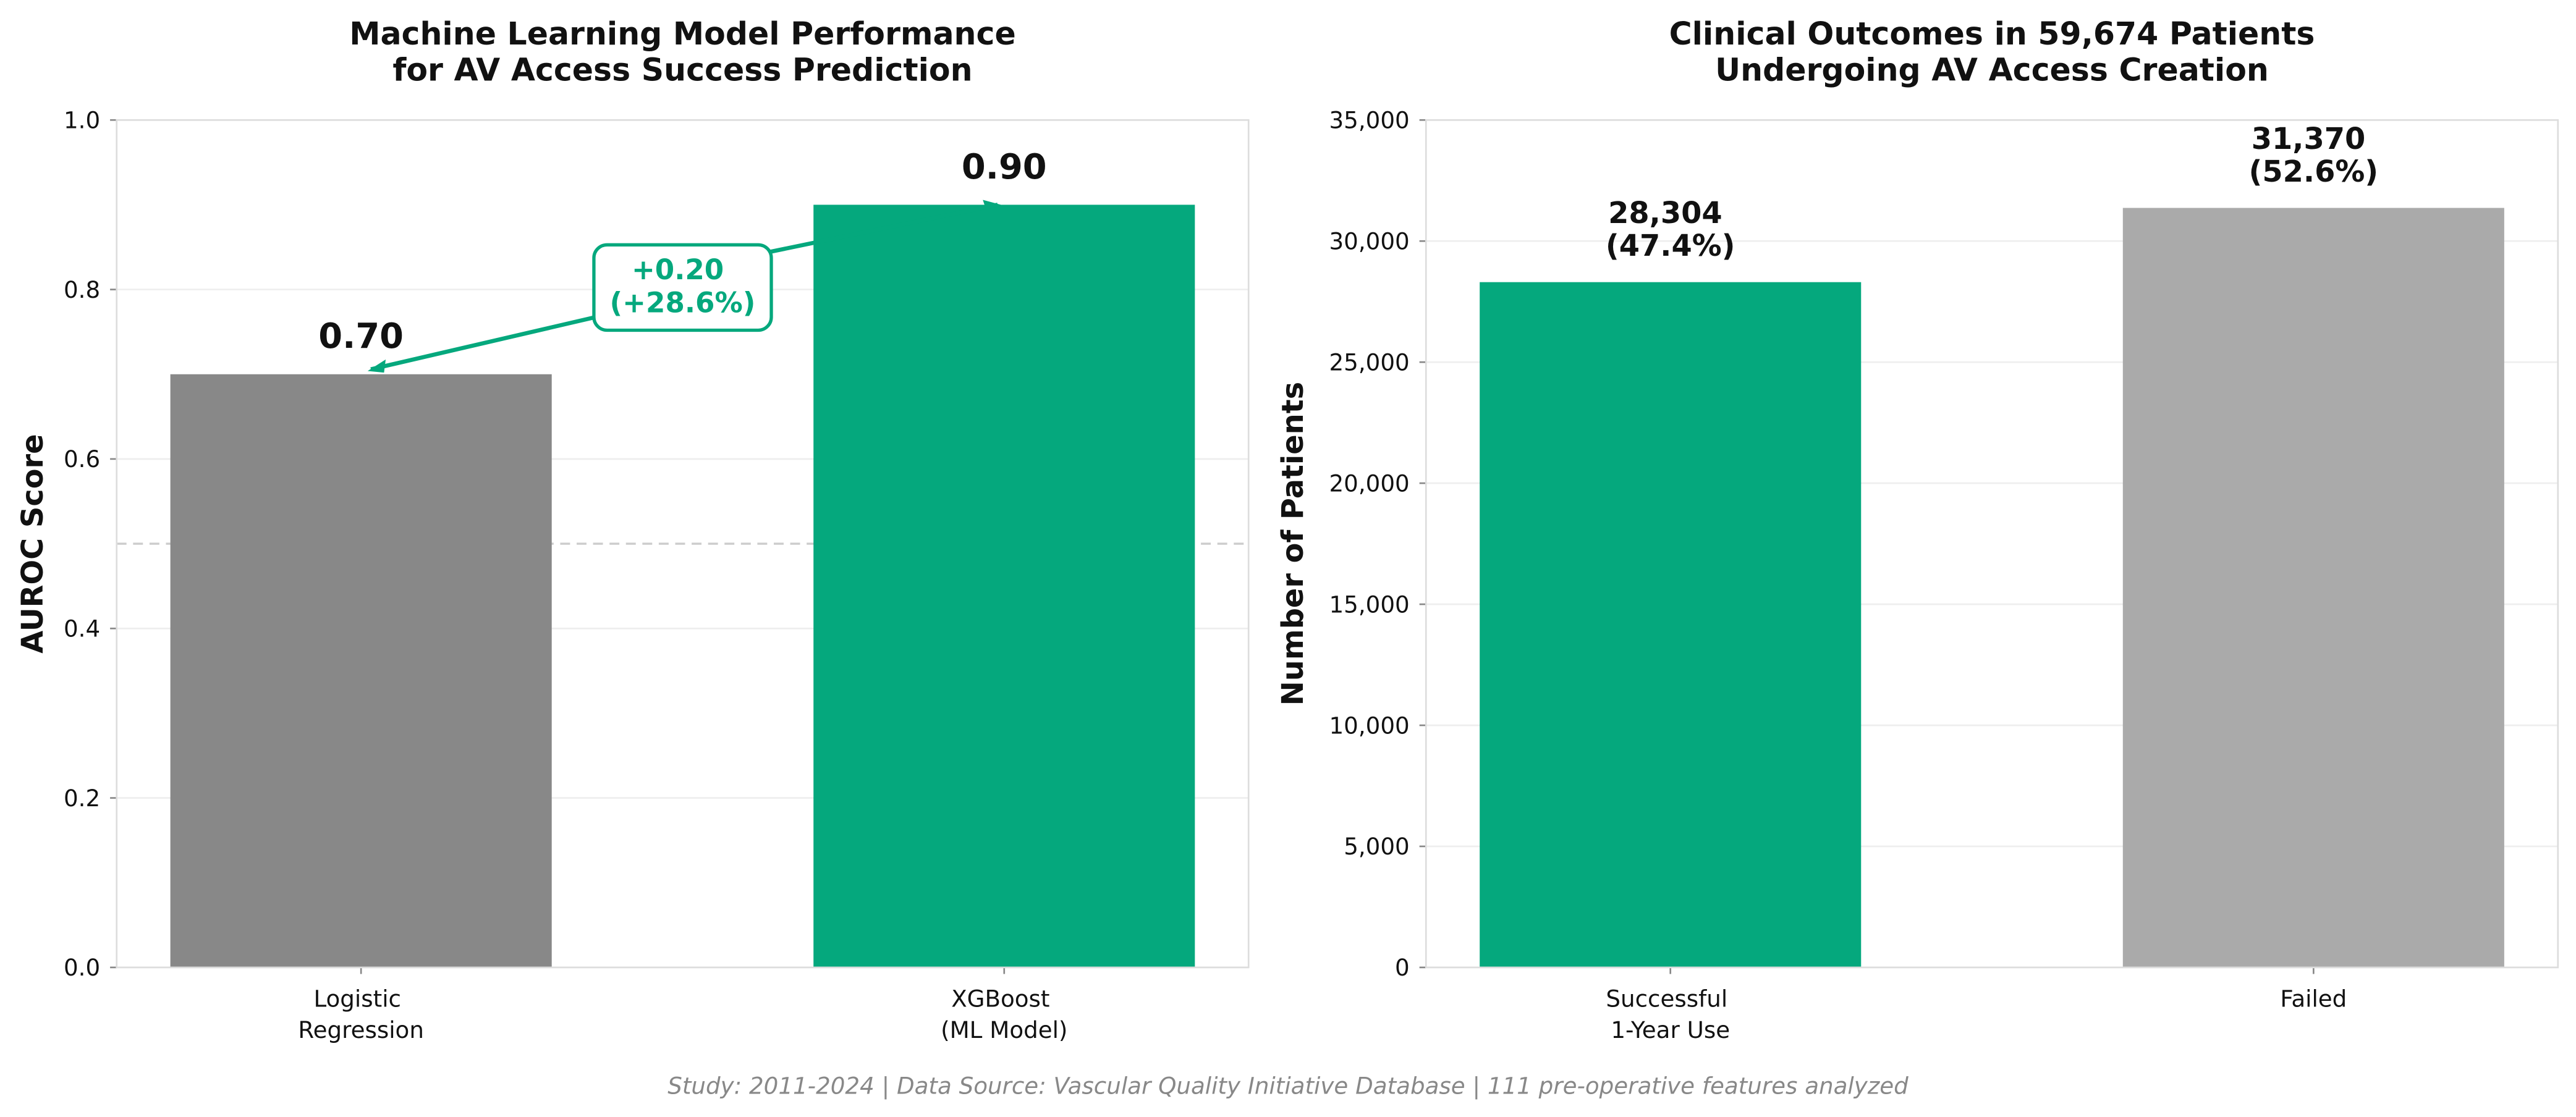 The height and width of the screenshot is (1117, 2576). What do you see at coordinates (1293, 544) in the screenshot?
I see `y-axis-label: Number of Patients` at bounding box center [1293, 544].